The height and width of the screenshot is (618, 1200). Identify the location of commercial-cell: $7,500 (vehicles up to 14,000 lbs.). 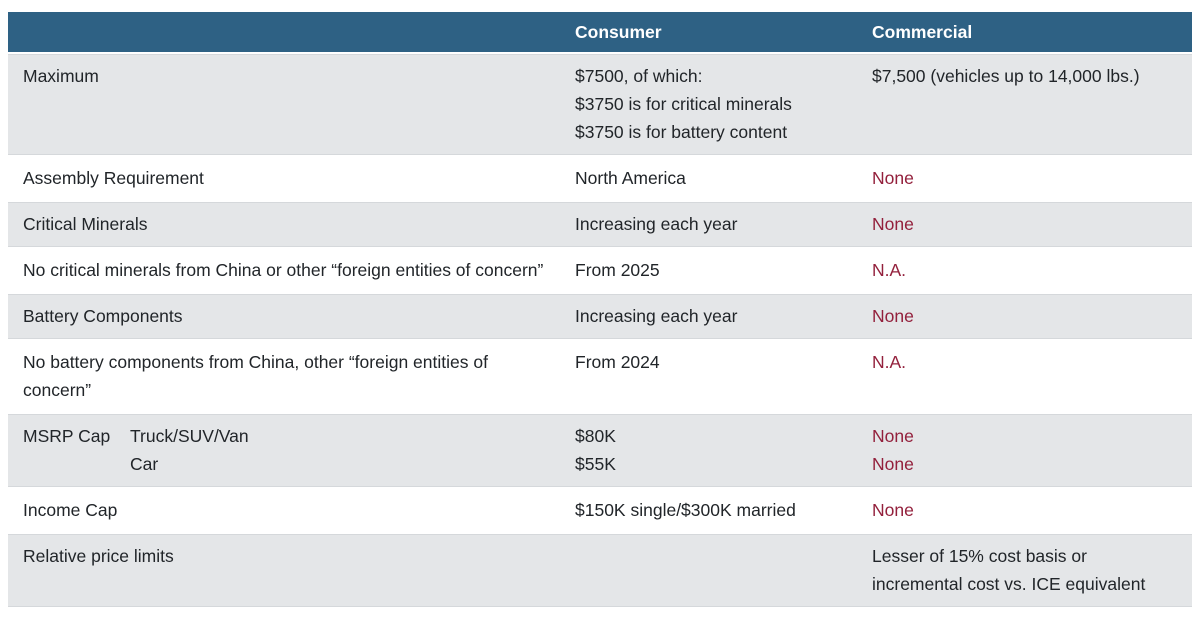
(1032, 104).